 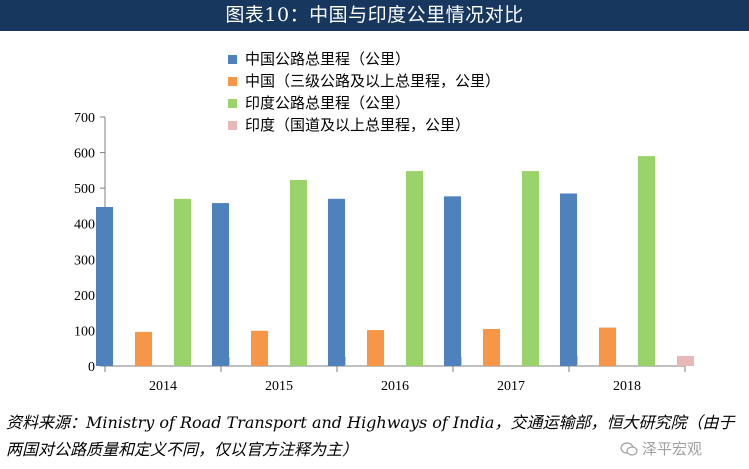 I want to click on x-tick-label: 2015, so click(x=279, y=386).